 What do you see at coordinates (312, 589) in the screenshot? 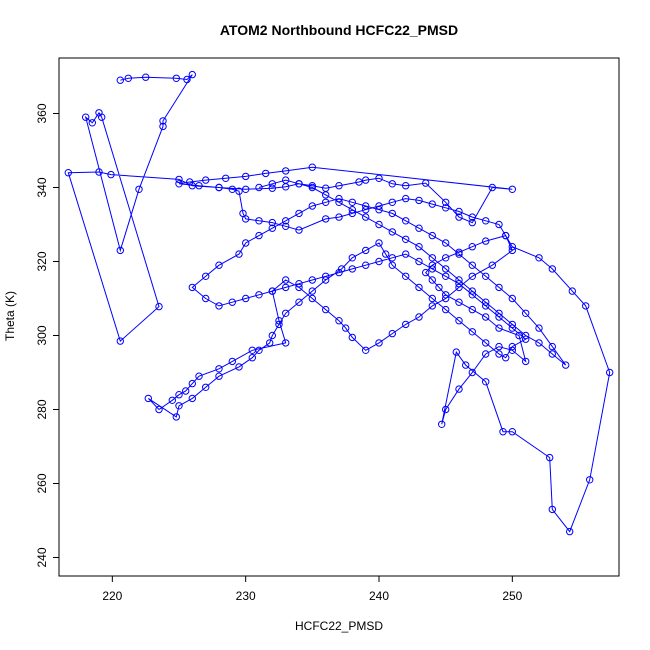
I see `x-axis: 220 230 240 250` at bounding box center [312, 589].